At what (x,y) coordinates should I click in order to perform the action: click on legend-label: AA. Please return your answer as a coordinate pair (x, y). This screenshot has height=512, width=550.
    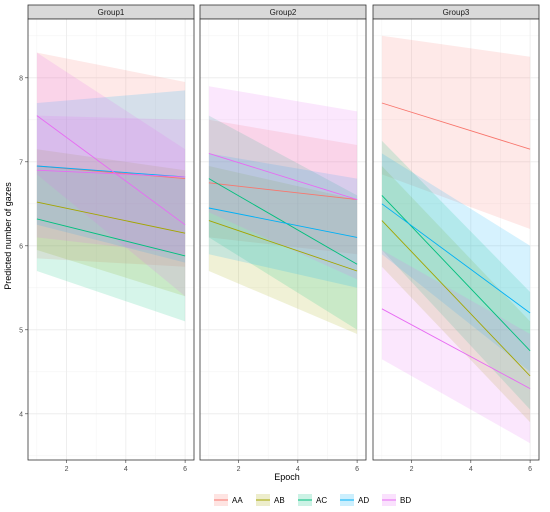
    Looking at the image, I should click on (237, 500).